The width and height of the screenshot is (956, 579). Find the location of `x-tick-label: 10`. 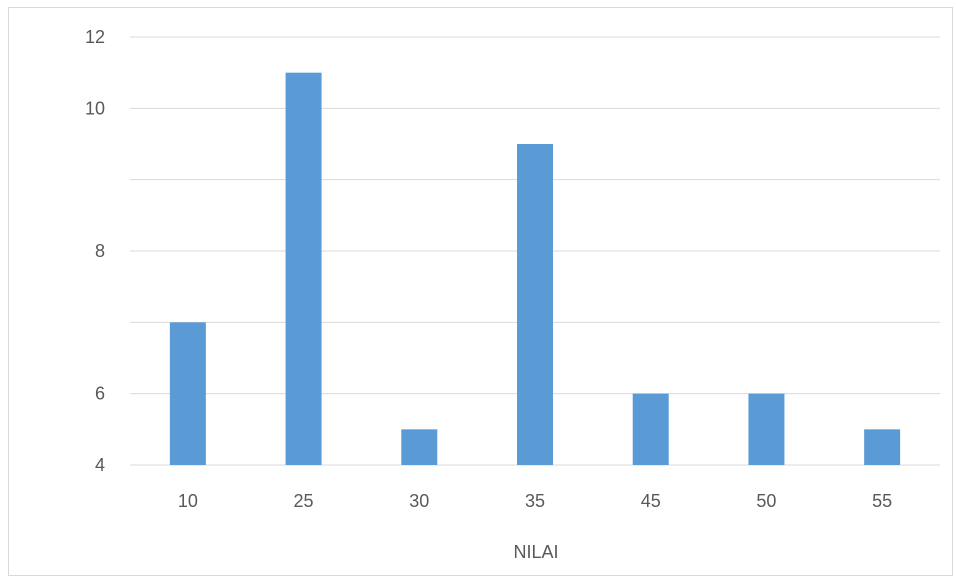

x-tick-label: 10 is located at coordinates (188, 501).